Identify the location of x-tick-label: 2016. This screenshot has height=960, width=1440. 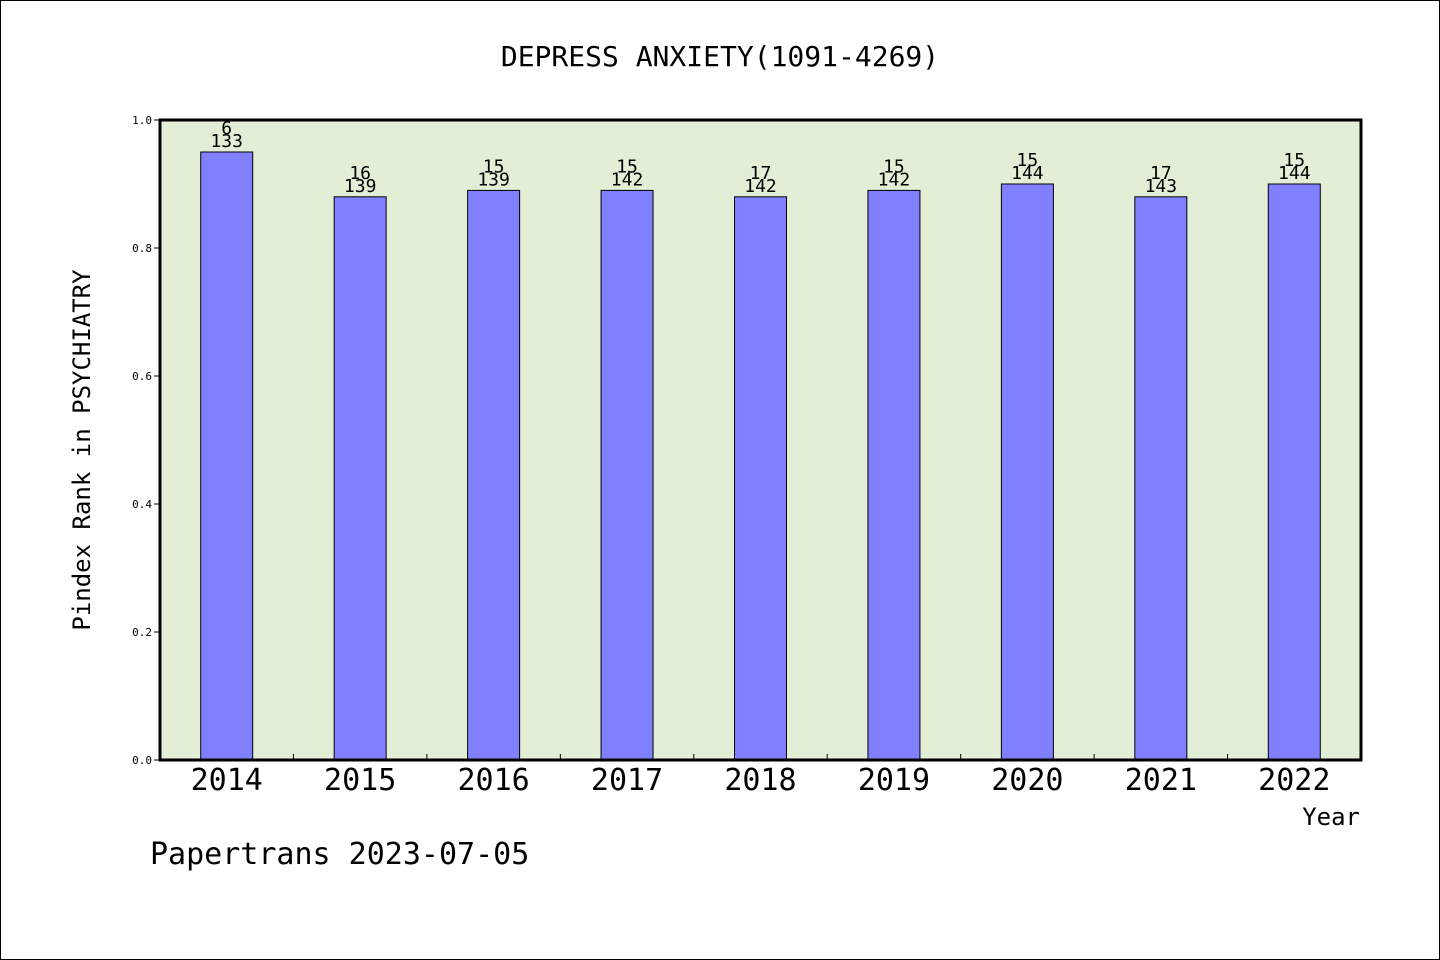
(493, 780).